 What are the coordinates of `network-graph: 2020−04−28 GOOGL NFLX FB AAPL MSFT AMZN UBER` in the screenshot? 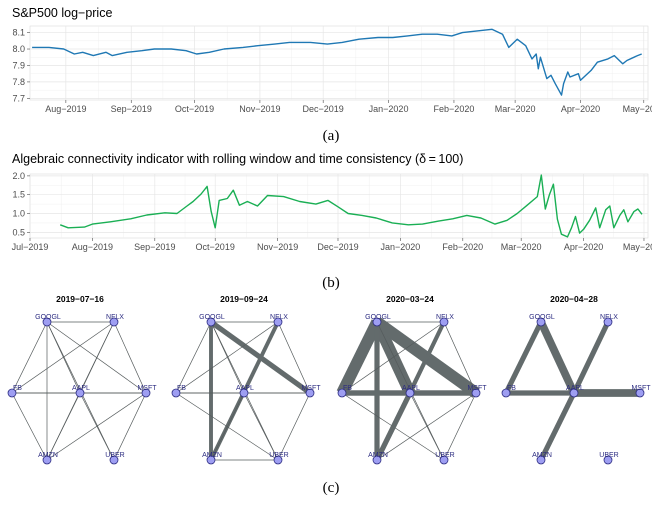 It's located at (576, 379).